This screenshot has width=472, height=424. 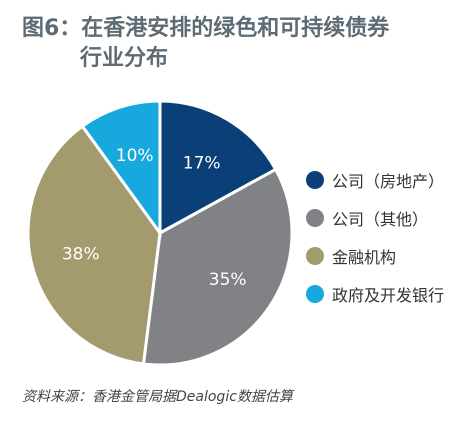 I want to click on legend-label: 公司（房地产）, so click(x=388, y=181).